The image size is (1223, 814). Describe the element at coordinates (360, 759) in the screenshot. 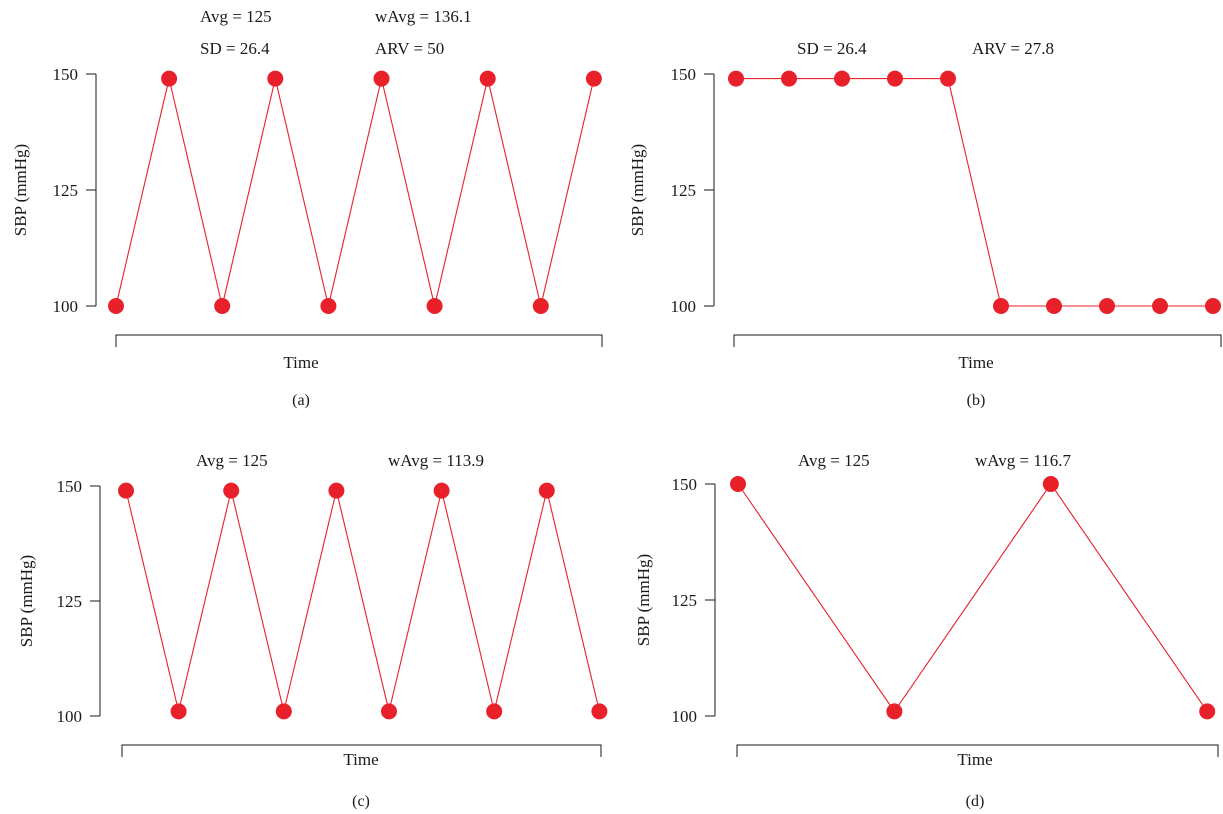

I see `panel-c-x-label: Time` at that location.